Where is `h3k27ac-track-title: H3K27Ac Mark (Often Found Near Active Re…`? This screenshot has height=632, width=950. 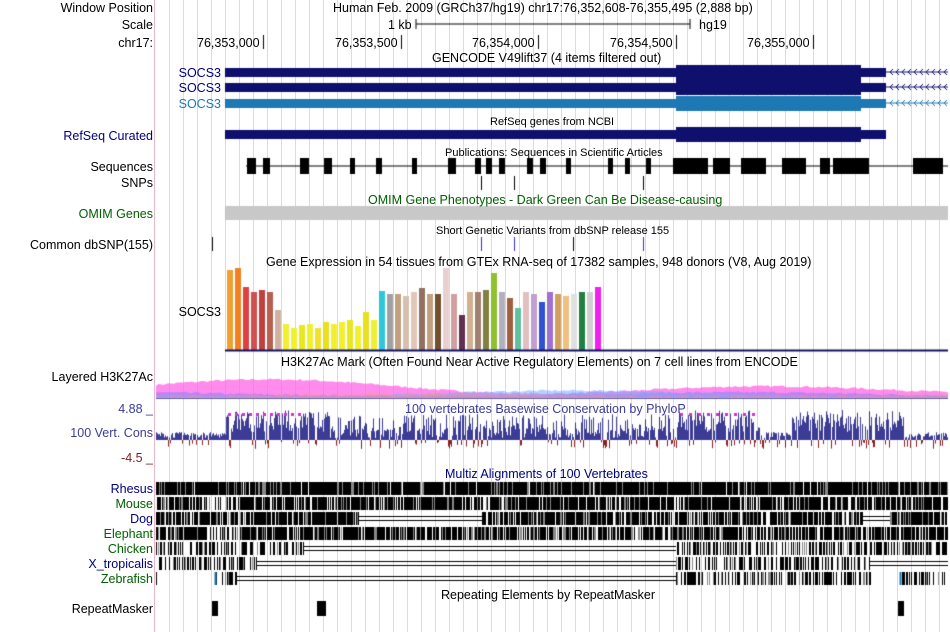 h3k27ac-track-title: H3K27Ac Mark (Often Found Near Active Re… is located at coordinates (539, 362).